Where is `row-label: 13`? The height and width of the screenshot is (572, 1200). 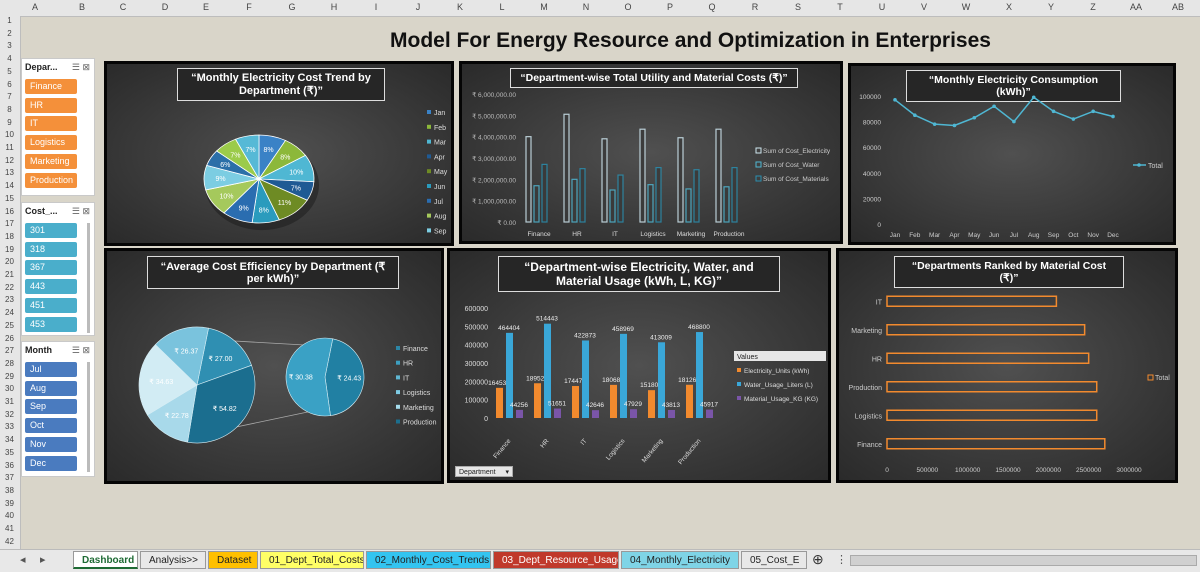 row-label: 13 is located at coordinates (9, 173).